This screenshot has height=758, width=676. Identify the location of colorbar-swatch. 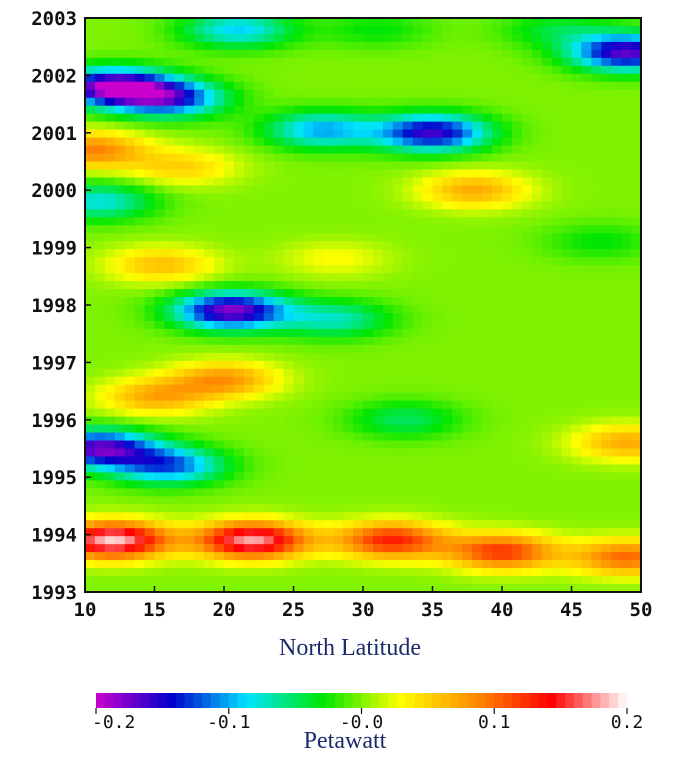
(145, 700).